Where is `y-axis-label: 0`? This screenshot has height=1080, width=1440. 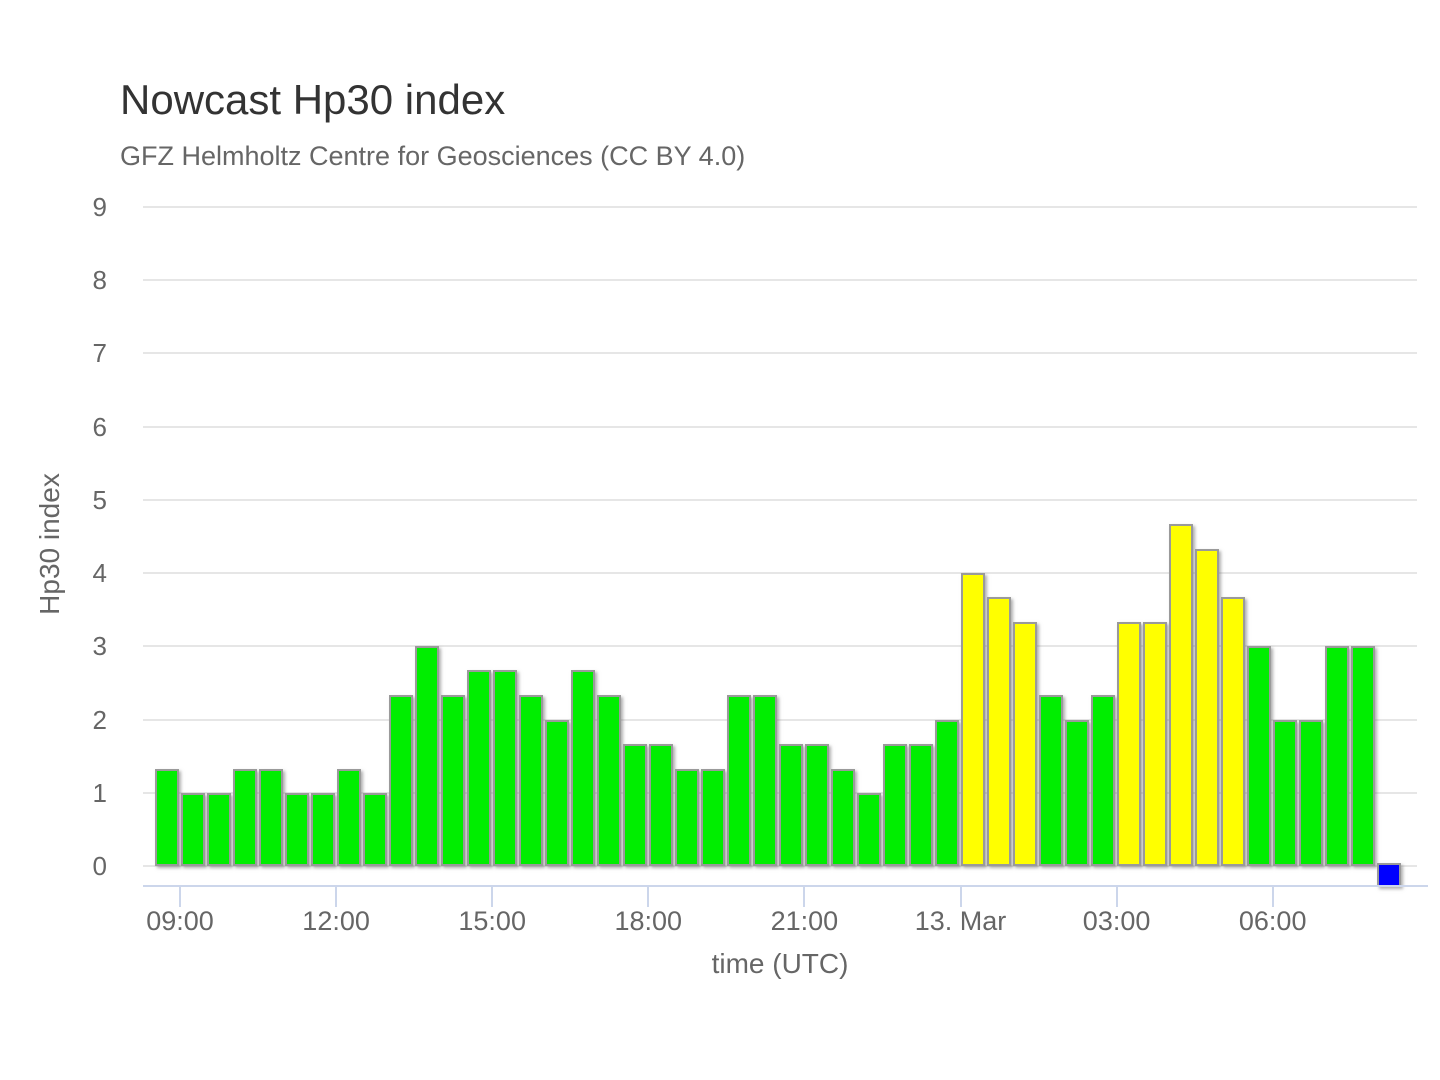
y-axis-label: 0 is located at coordinates (99, 866).